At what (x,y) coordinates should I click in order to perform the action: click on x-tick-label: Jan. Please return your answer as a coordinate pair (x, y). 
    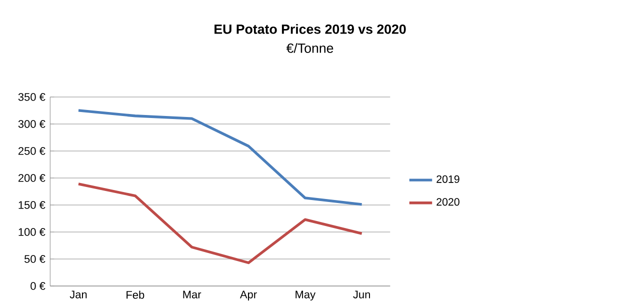
    Looking at the image, I should click on (78, 294).